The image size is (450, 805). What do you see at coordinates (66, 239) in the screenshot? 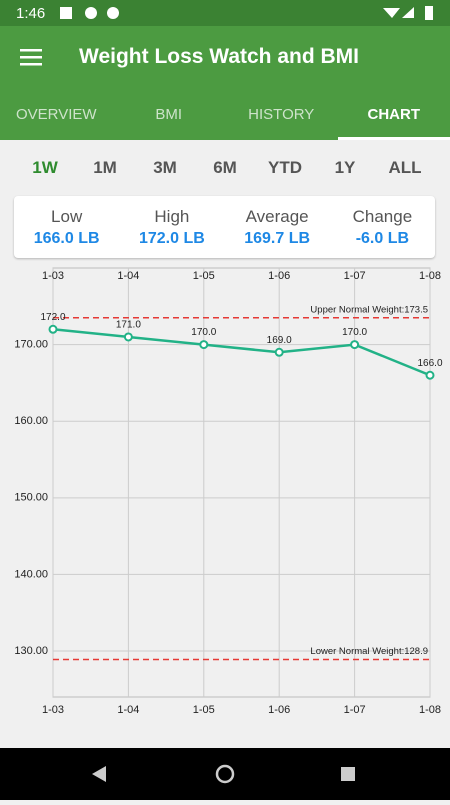
I see `summary-value: 166.0 LB` at bounding box center [66, 239].